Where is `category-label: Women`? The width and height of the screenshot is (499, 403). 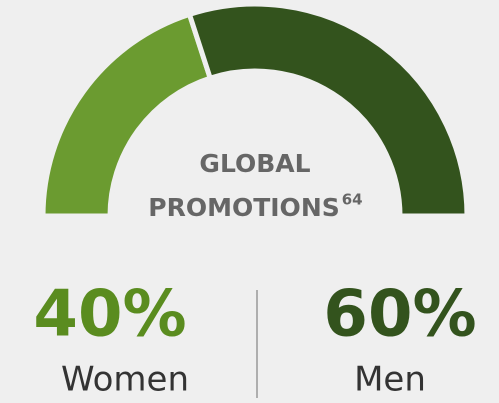
category-label: Women is located at coordinates (125, 380).